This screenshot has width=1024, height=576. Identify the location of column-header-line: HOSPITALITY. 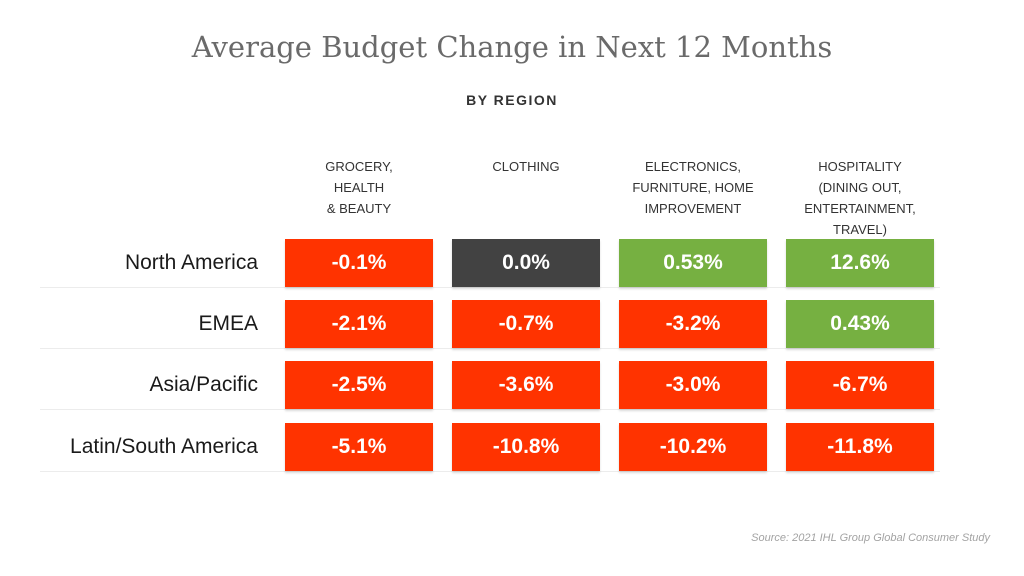
(860, 166).